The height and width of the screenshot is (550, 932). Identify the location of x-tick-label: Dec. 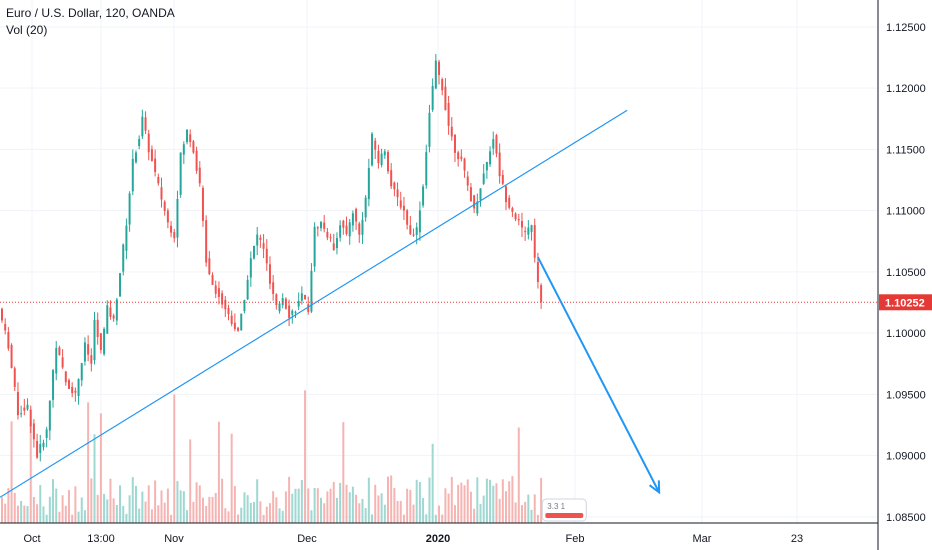
(307, 539).